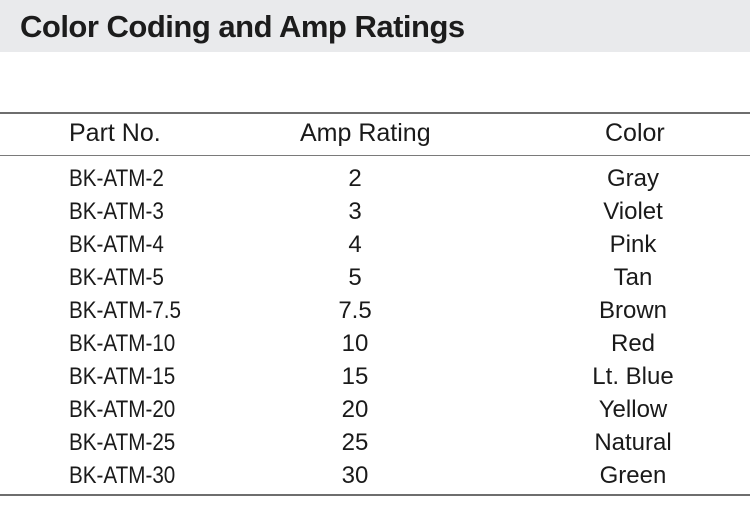 The height and width of the screenshot is (506, 750). I want to click on cell-amp-rating: 30, so click(355, 475).